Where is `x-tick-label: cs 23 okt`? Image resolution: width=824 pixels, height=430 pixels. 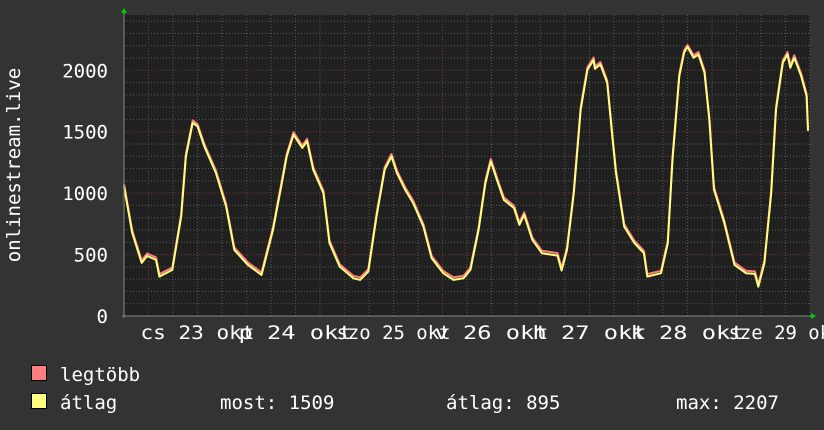 x-tick-label: cs 23 okt is located at coordinates (198, 333).